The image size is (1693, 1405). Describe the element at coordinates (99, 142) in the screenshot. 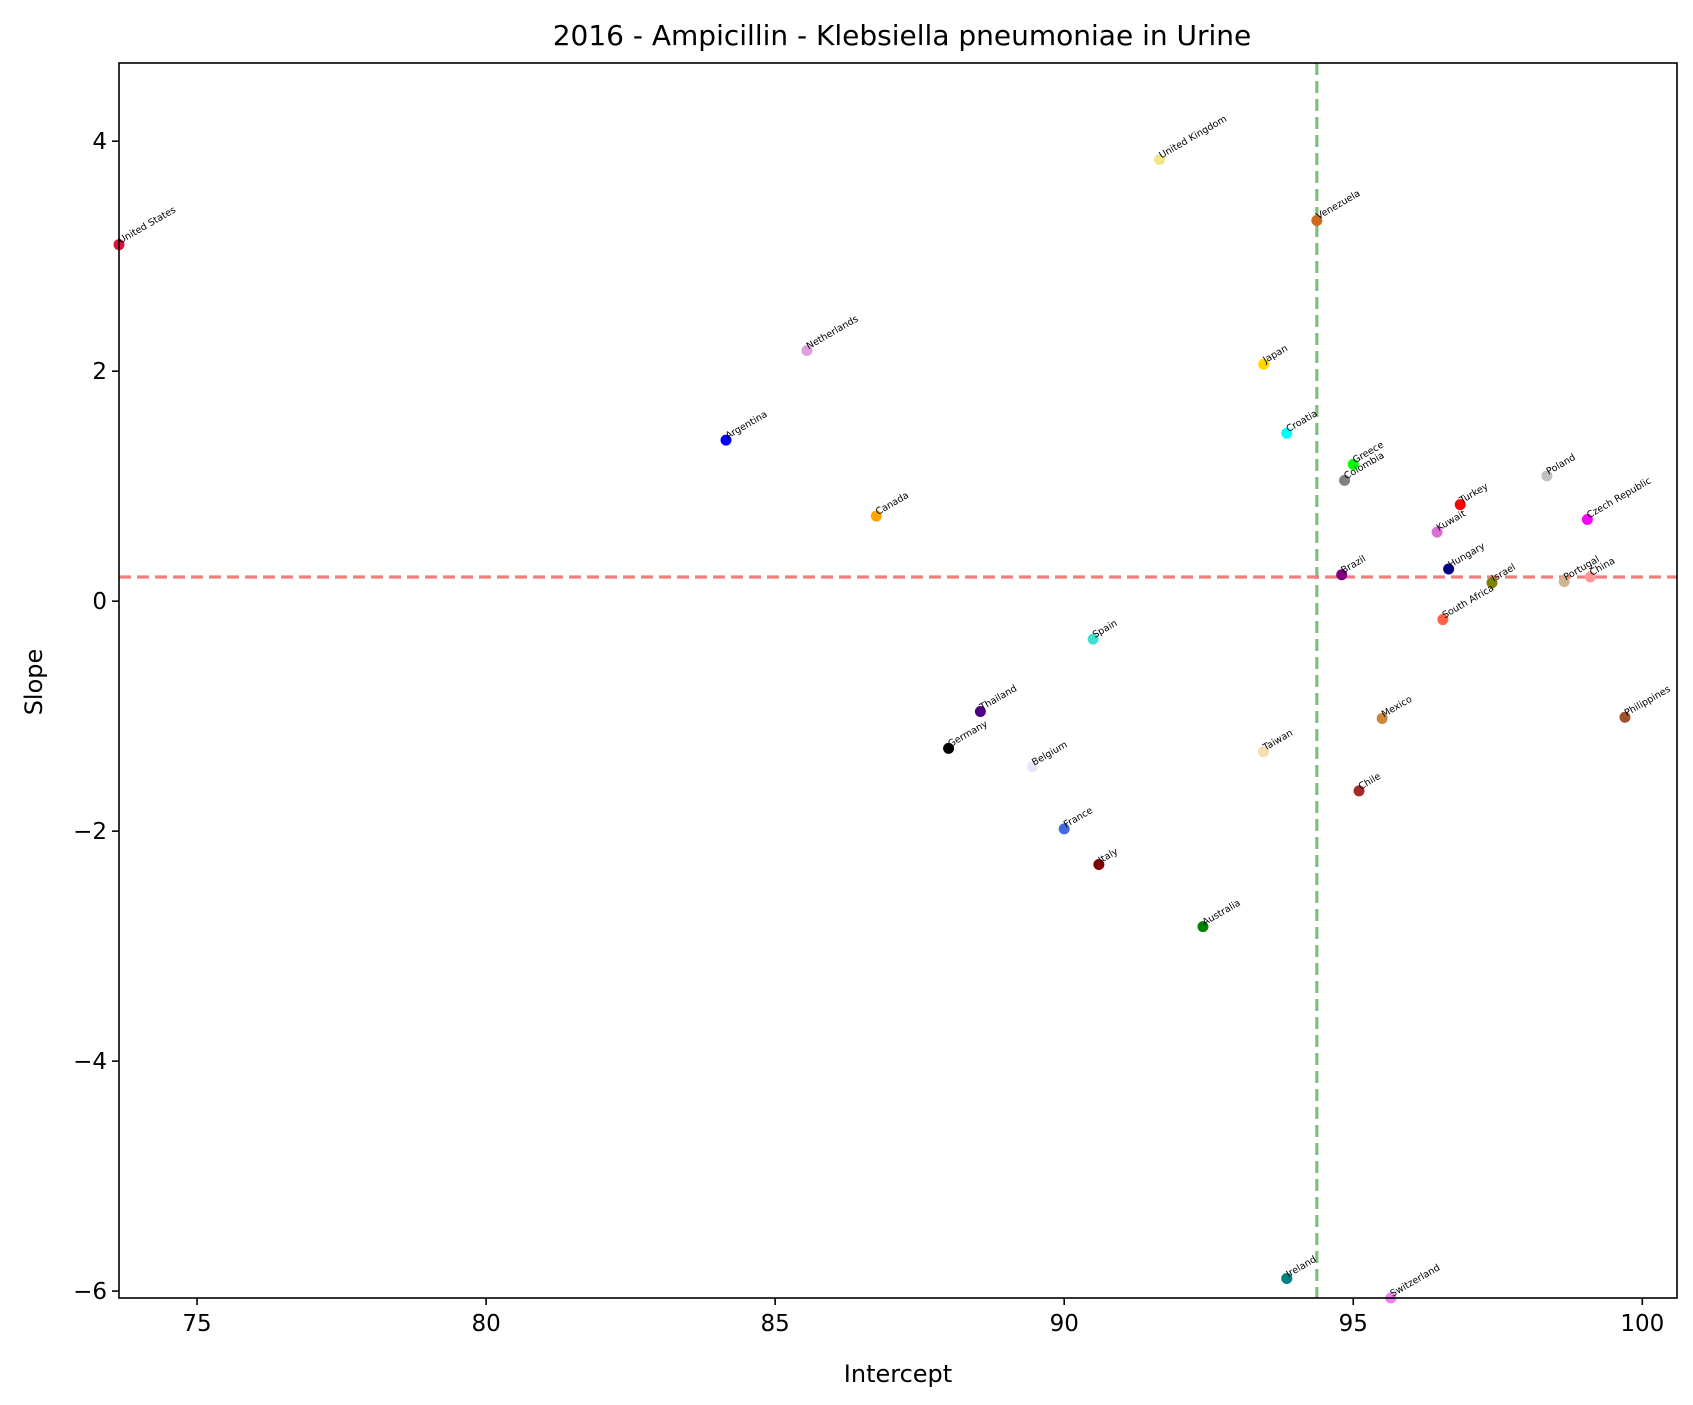

I see `y-tick-label: 4` at that location.